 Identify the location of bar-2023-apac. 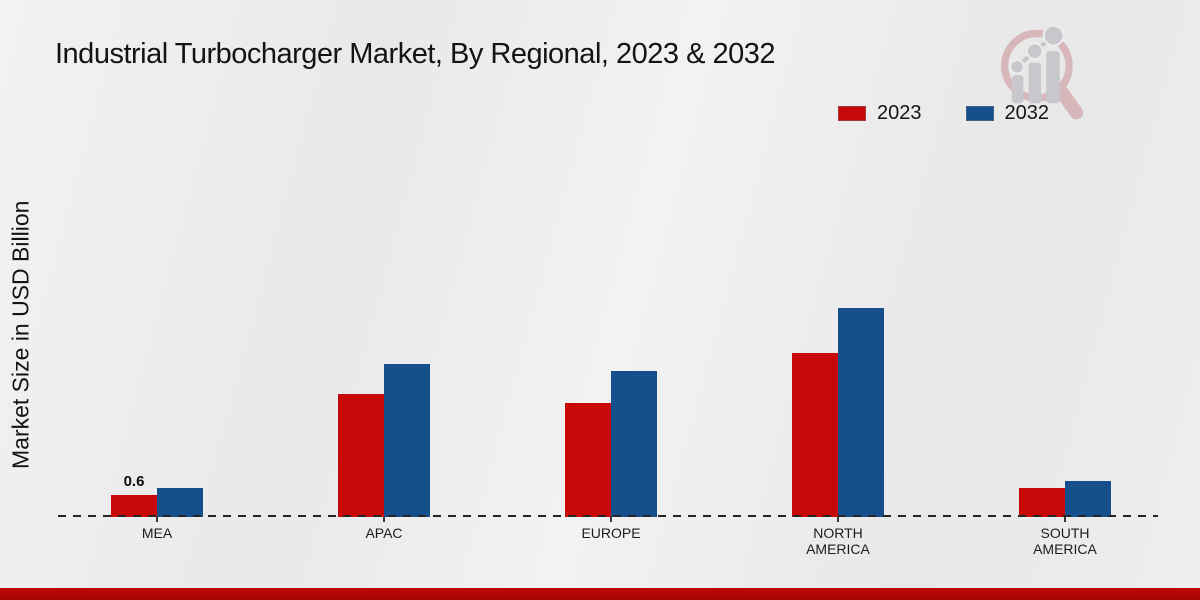
(361, 455).